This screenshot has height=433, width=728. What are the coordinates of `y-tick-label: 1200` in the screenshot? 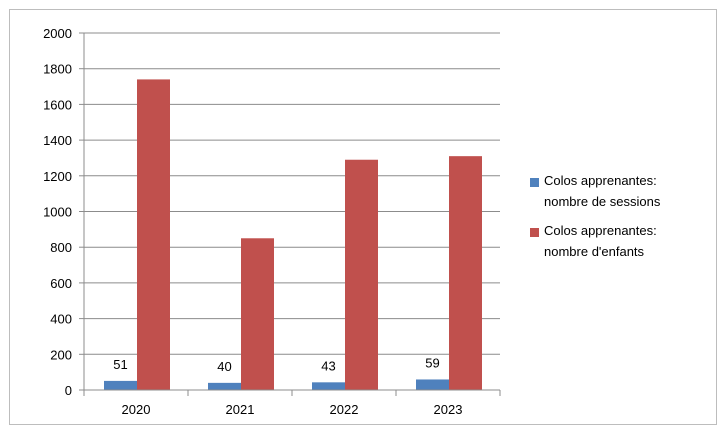 It's located at (57, 176).